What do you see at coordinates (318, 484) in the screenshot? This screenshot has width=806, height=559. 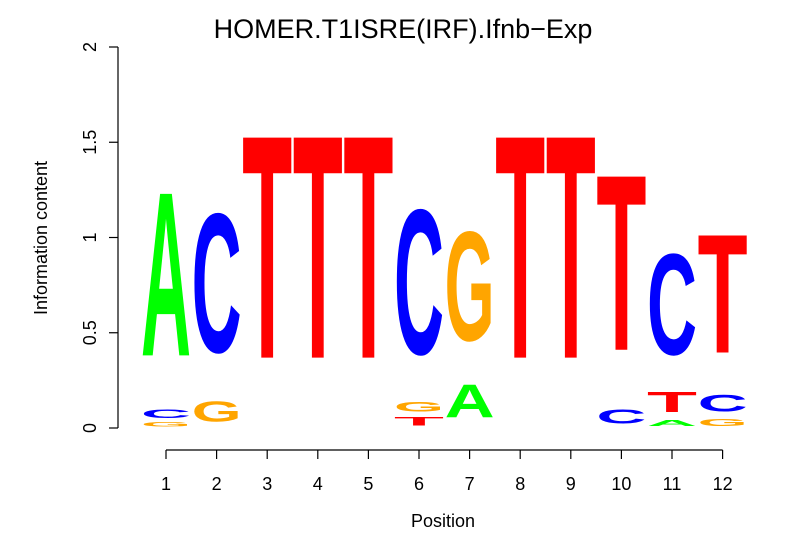 I see `x-tick-label: 4` at bounding box center [318, 484].